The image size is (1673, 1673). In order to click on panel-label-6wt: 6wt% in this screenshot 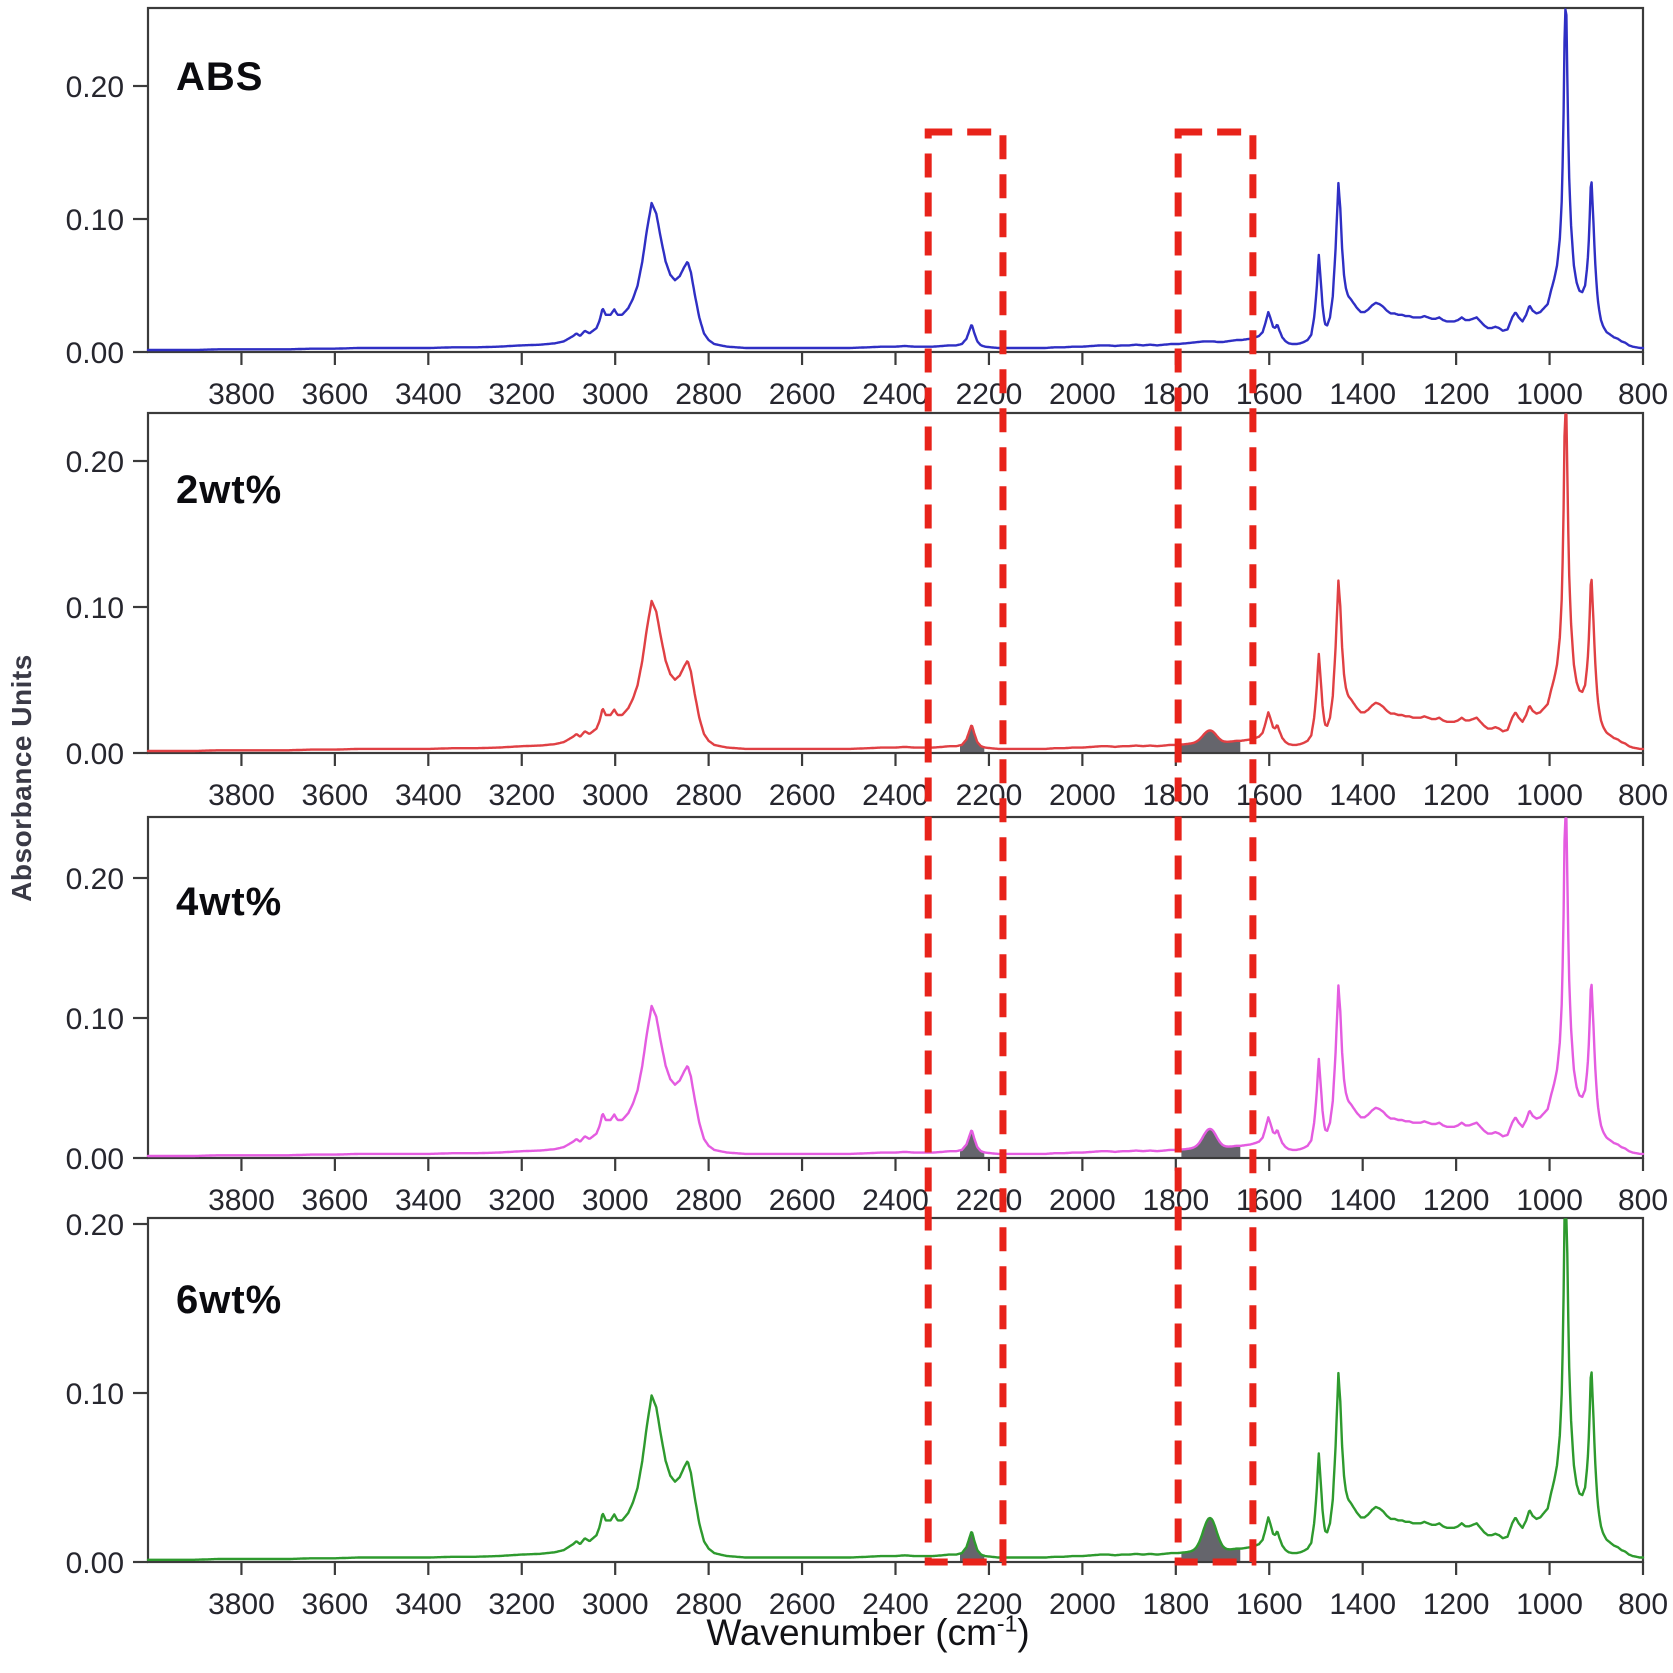, I will do `click(229, 1300)`.